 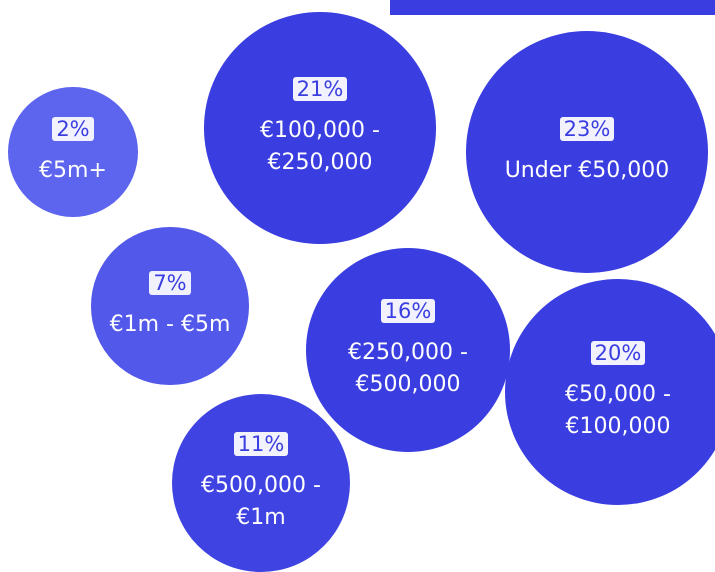 What do you see at coordinates (73, 128) in the screenshot?
I see `value-label: 2%` at bounding box center [73, 128].